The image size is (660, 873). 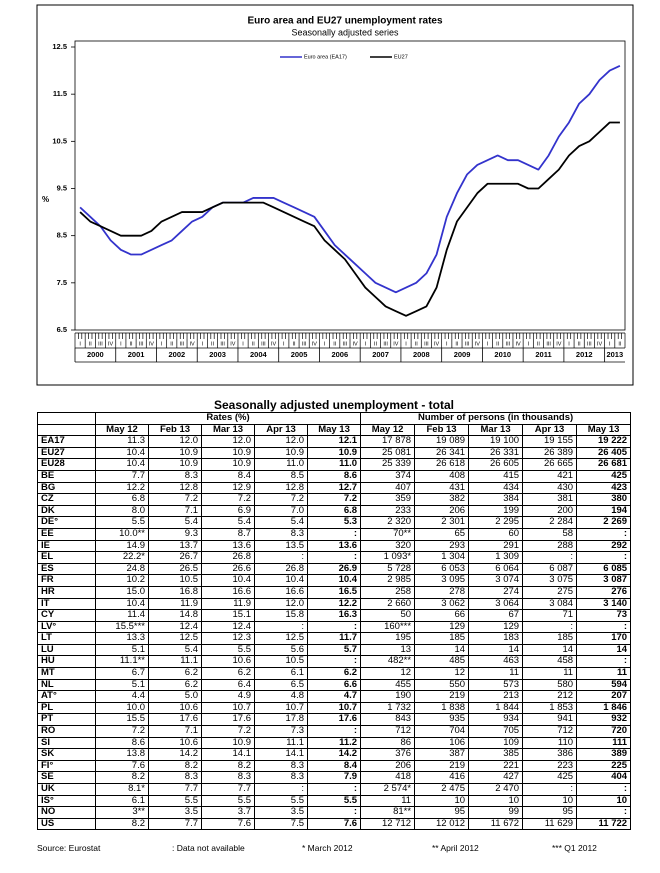 What do you see at coordinates (442, 824) in the screenshot?
I see `table-cell: 12 012` at bounding box center [442, 824].